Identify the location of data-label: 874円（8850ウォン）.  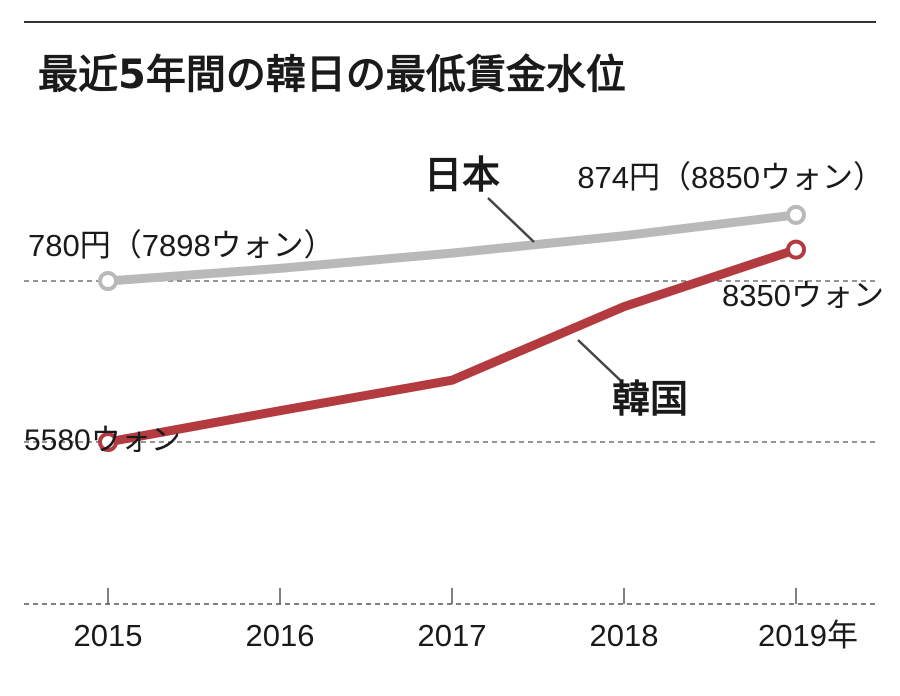
(730, 177).